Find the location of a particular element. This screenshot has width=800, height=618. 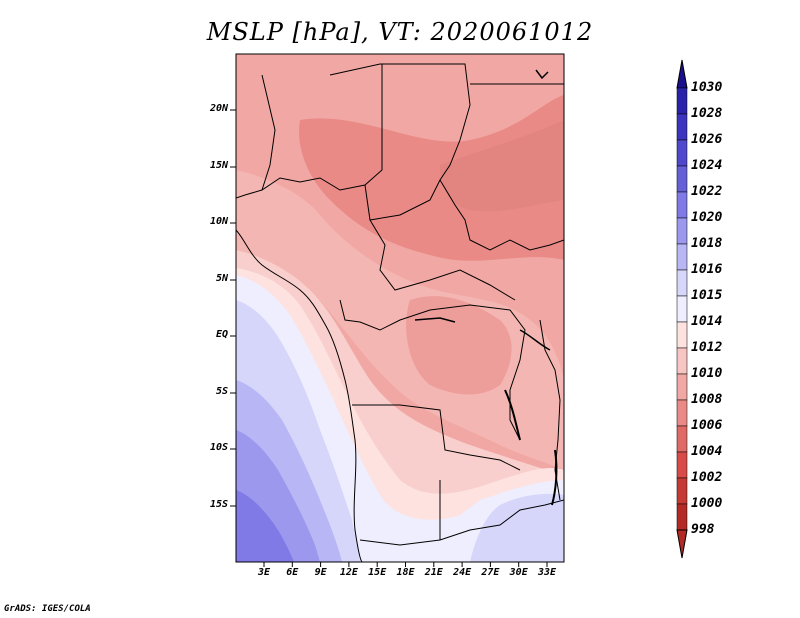

colorbar is located at coordinates (682, 309).